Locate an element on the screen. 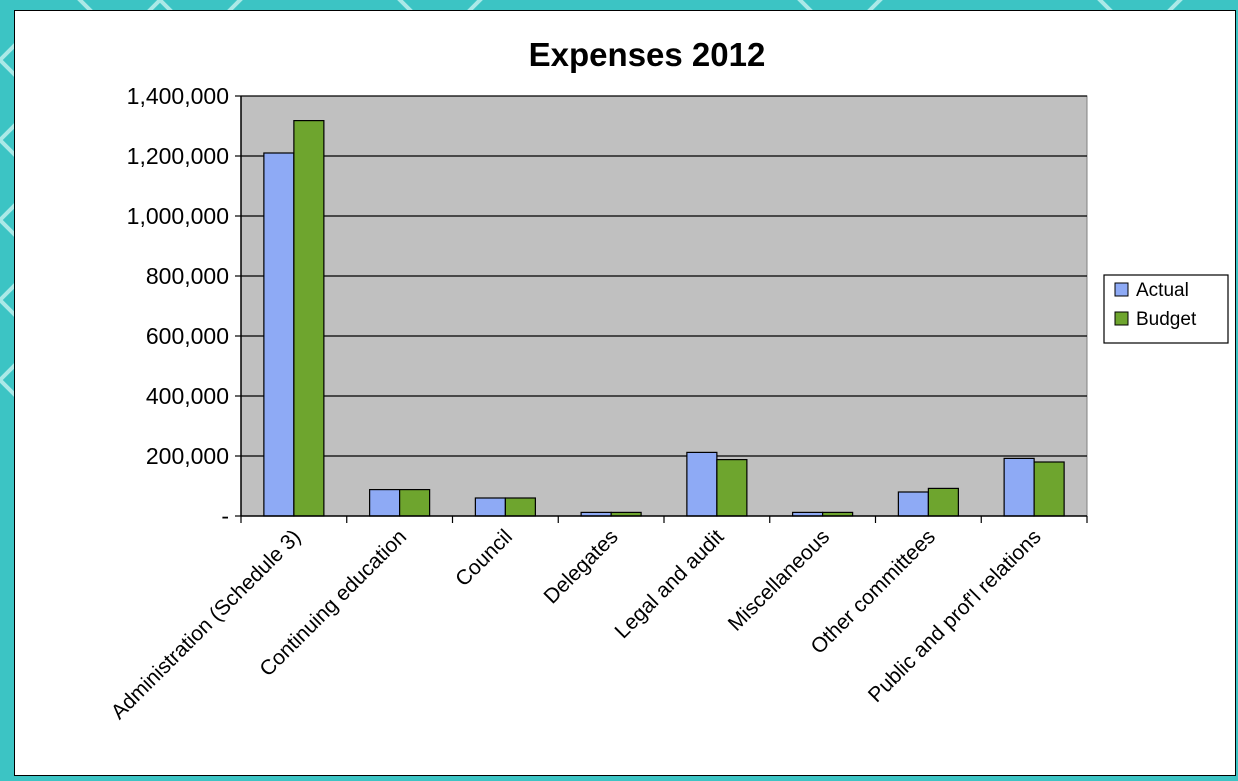  x-tick-label: Council is located at coordinates (484, 558).